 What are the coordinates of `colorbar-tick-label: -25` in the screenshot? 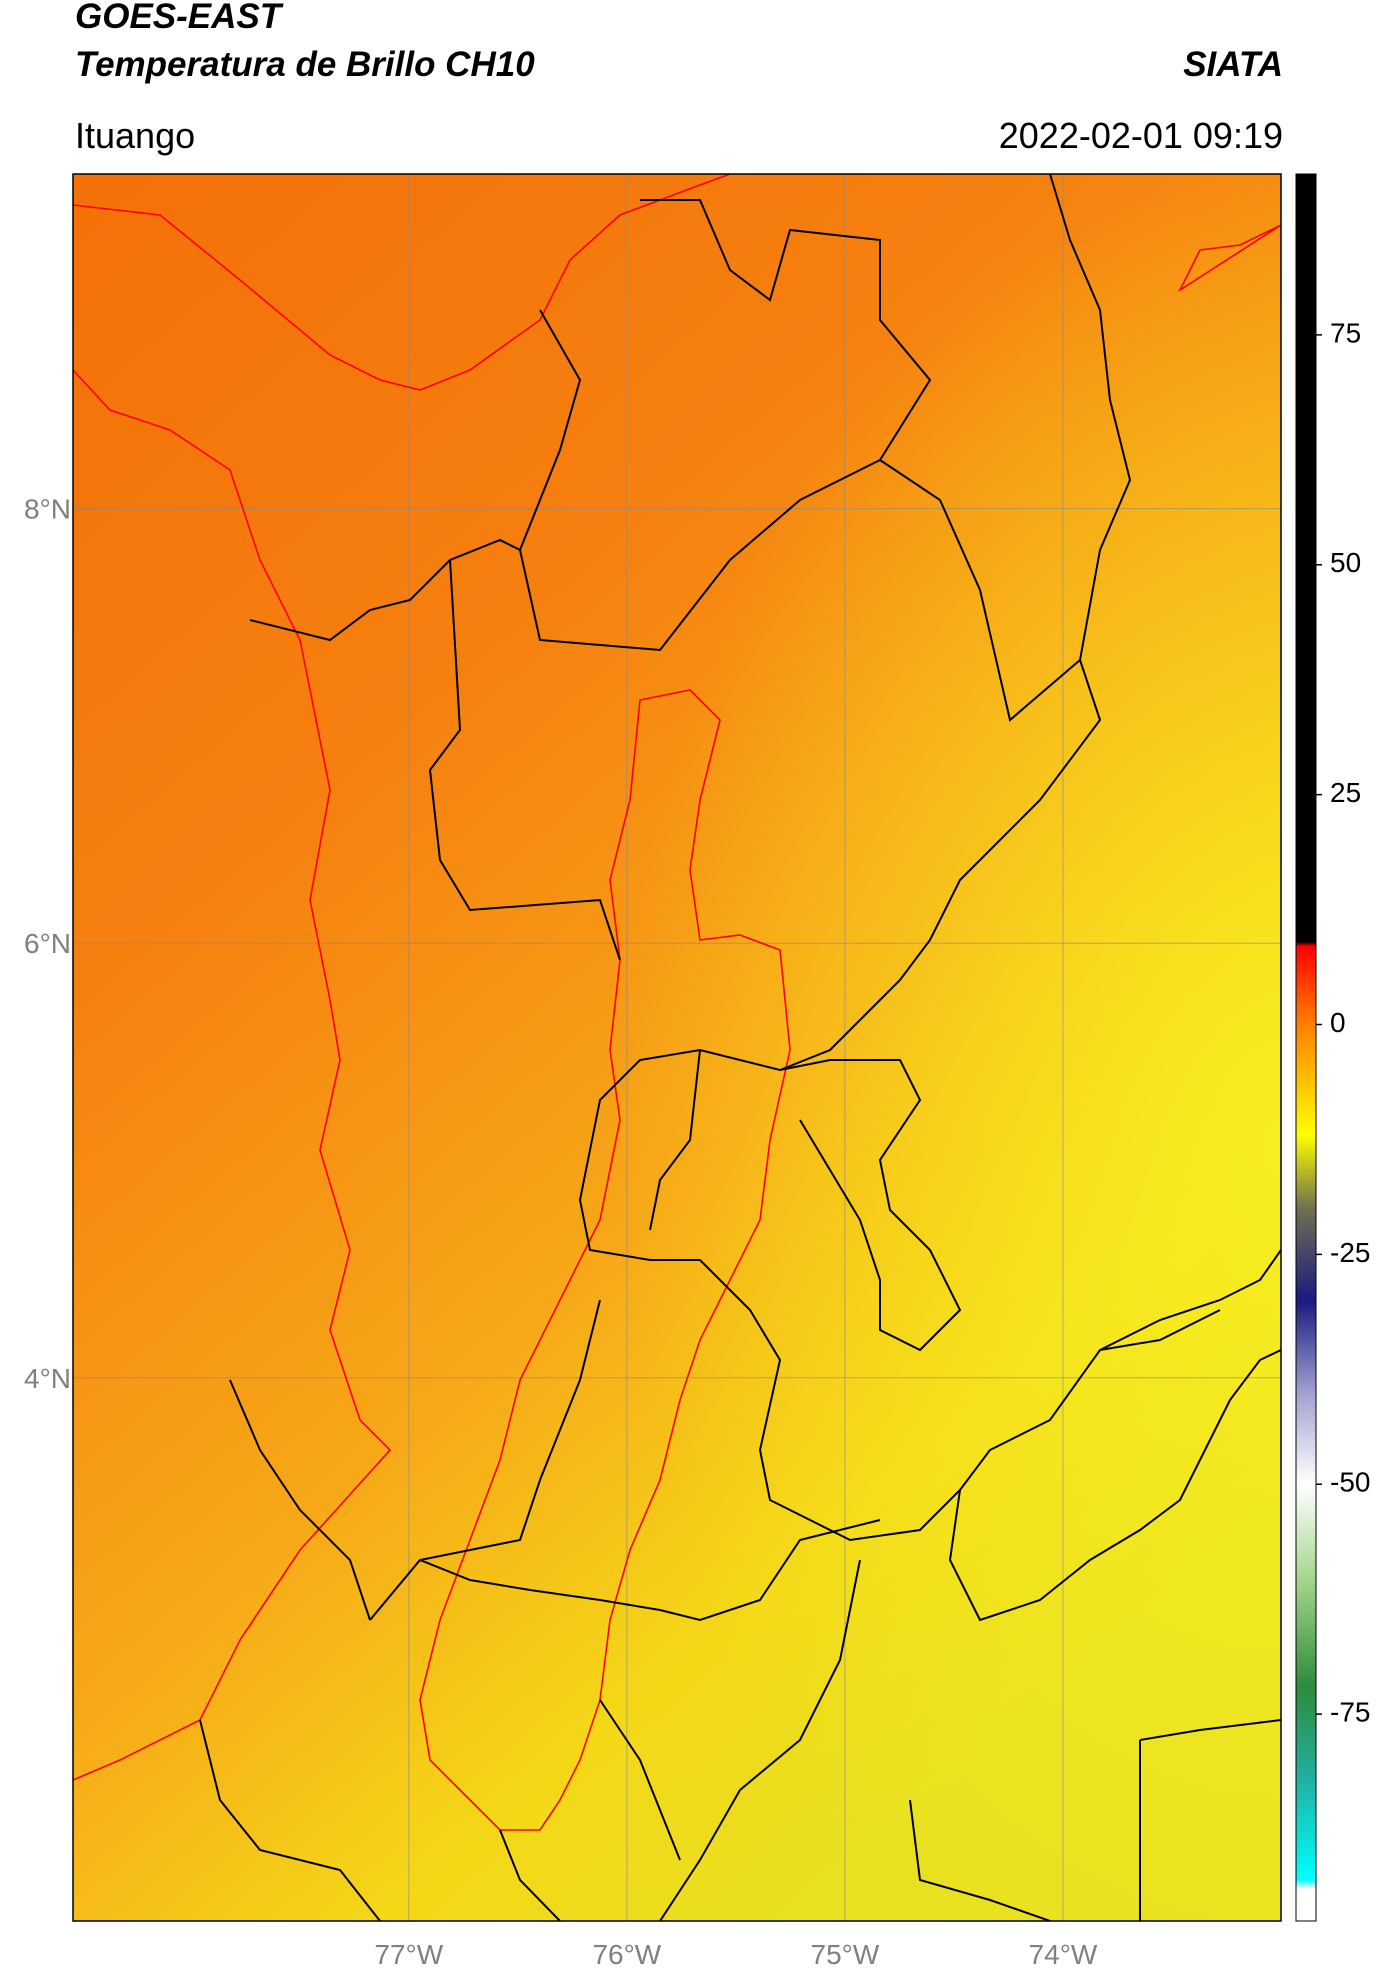 It's located at (1350, 1252).